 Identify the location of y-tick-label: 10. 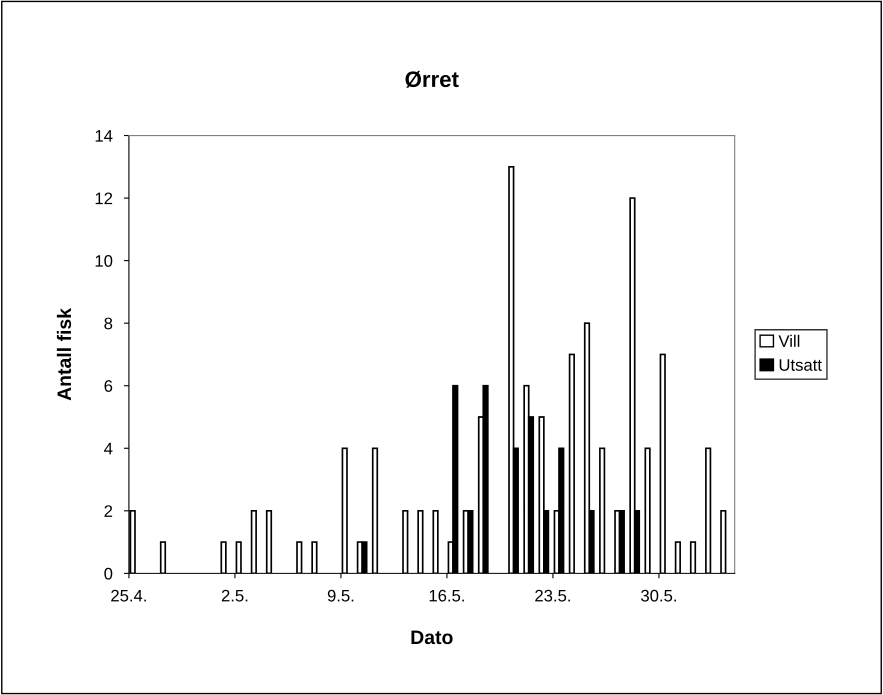
(104, 261).